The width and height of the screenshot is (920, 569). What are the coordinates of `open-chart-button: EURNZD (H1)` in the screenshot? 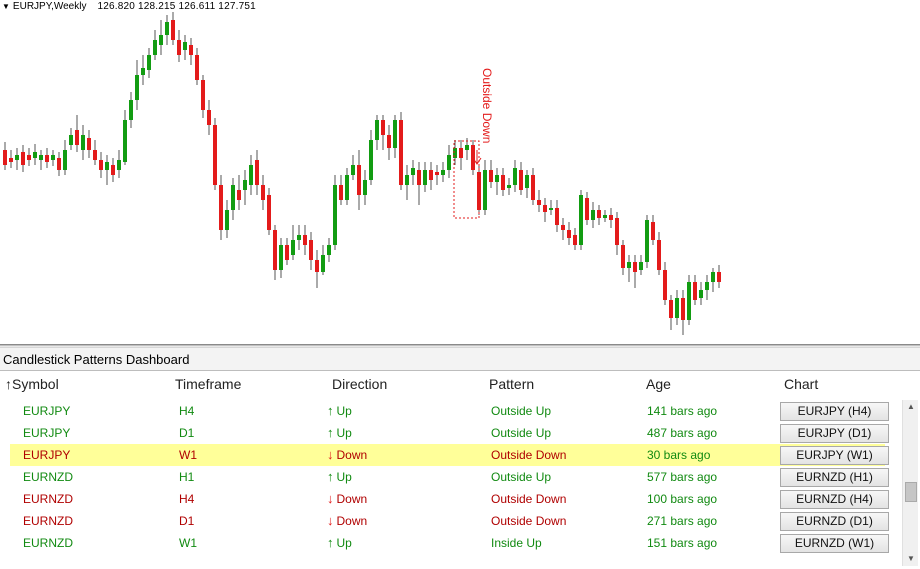 It's located at (834, 477).